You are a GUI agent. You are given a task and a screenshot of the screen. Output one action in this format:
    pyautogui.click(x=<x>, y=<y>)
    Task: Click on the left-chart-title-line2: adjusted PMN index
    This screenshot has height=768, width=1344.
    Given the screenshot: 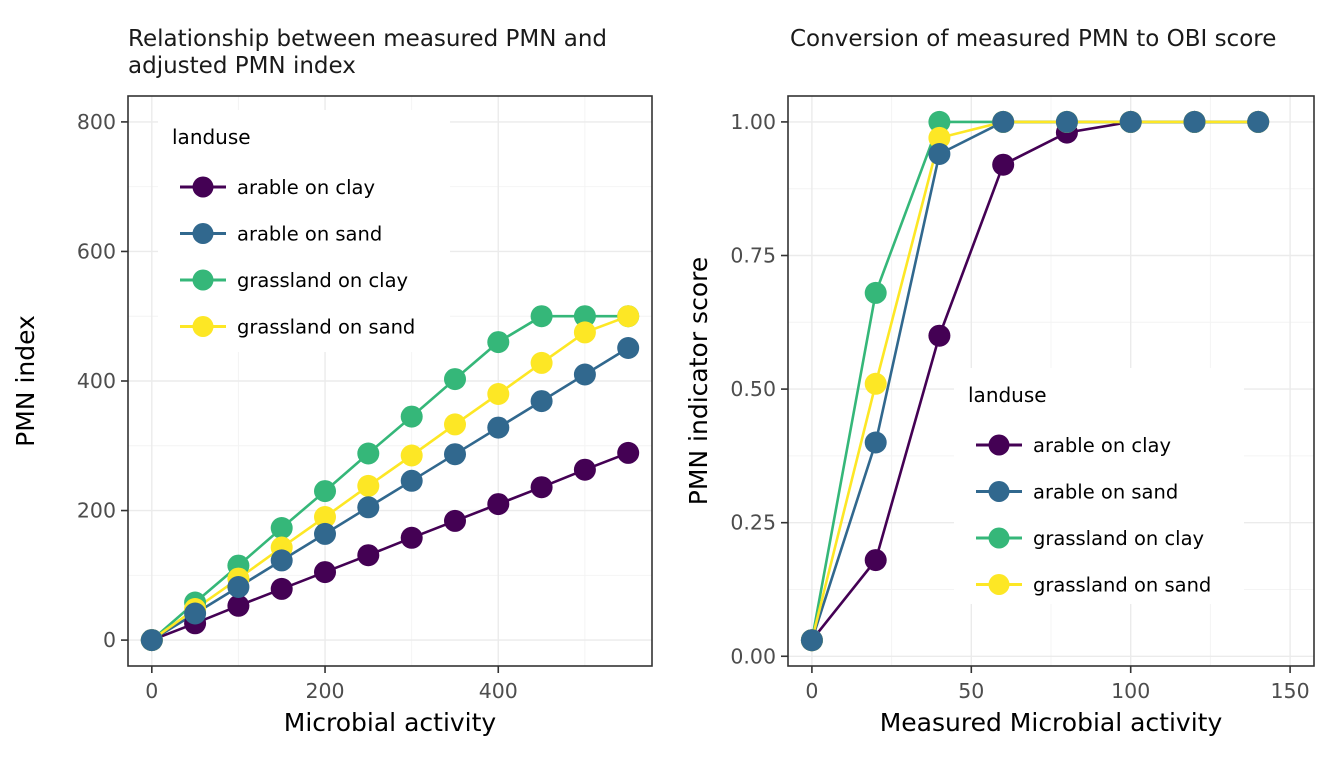 What is the action you would take?
    pyautogui.click(x=242, y=66)
    